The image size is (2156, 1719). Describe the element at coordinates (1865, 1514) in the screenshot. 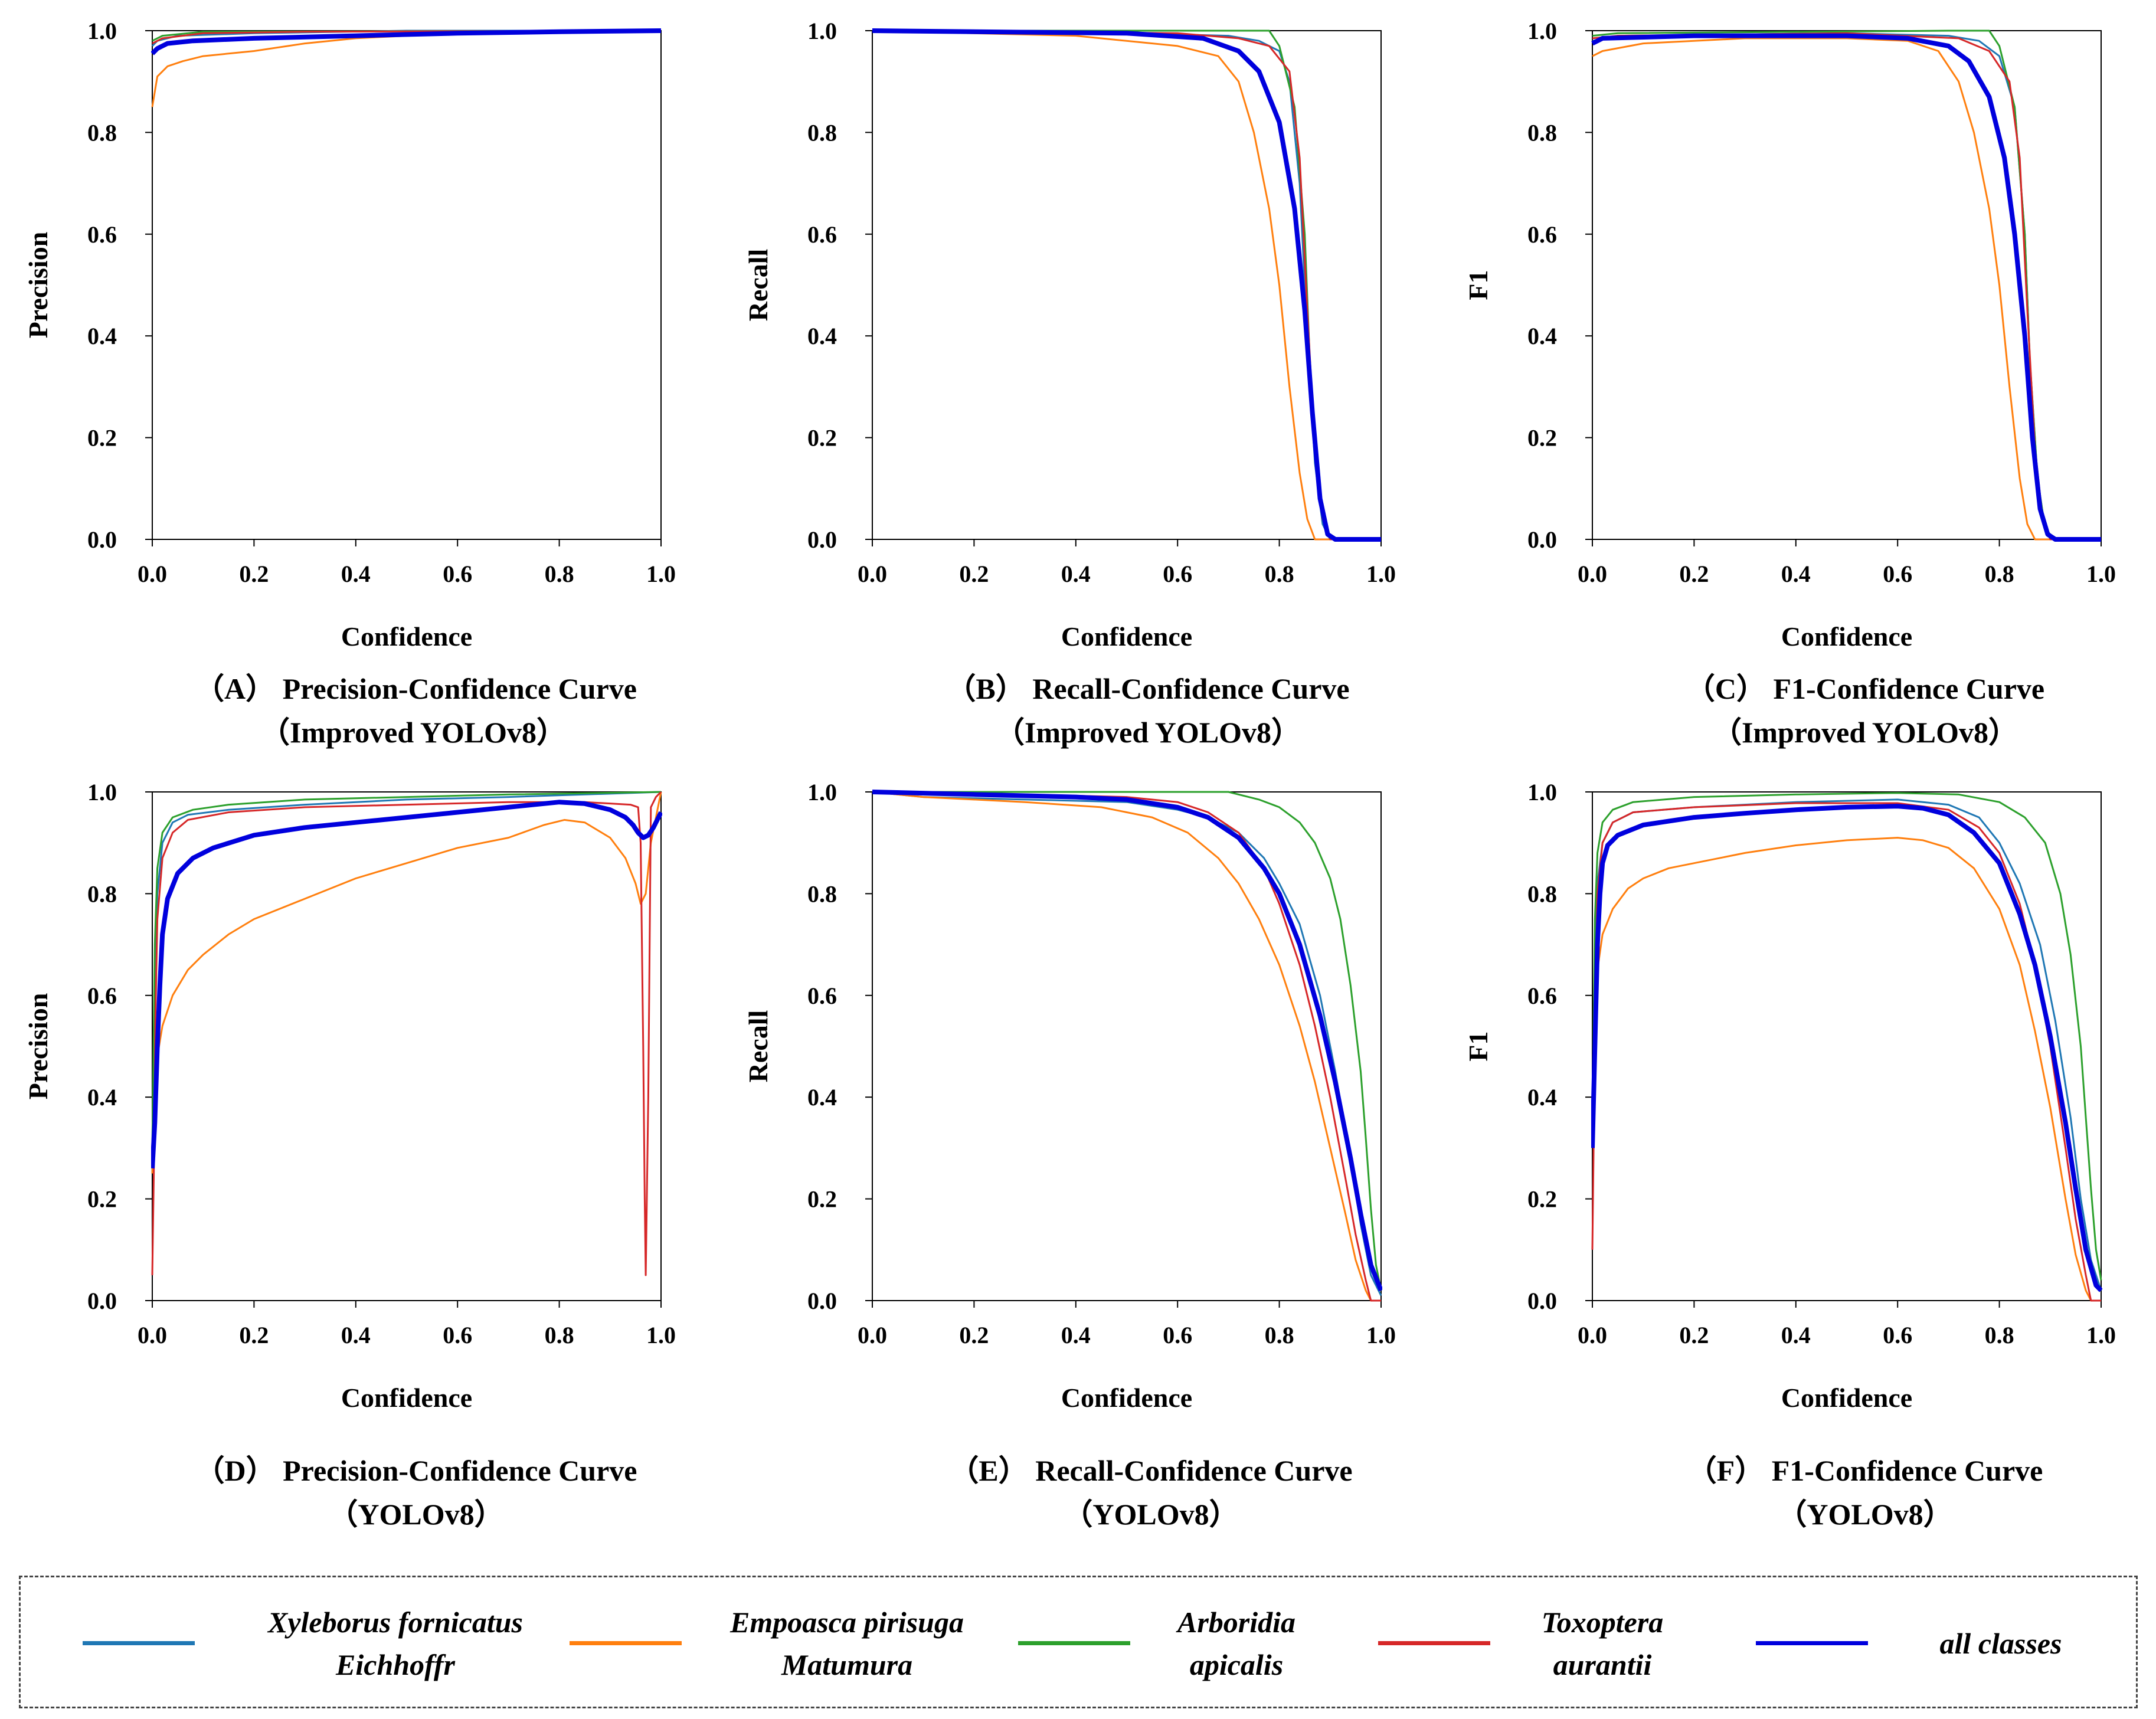

I see `caption-f-model: （YOLOv8）` at that location.